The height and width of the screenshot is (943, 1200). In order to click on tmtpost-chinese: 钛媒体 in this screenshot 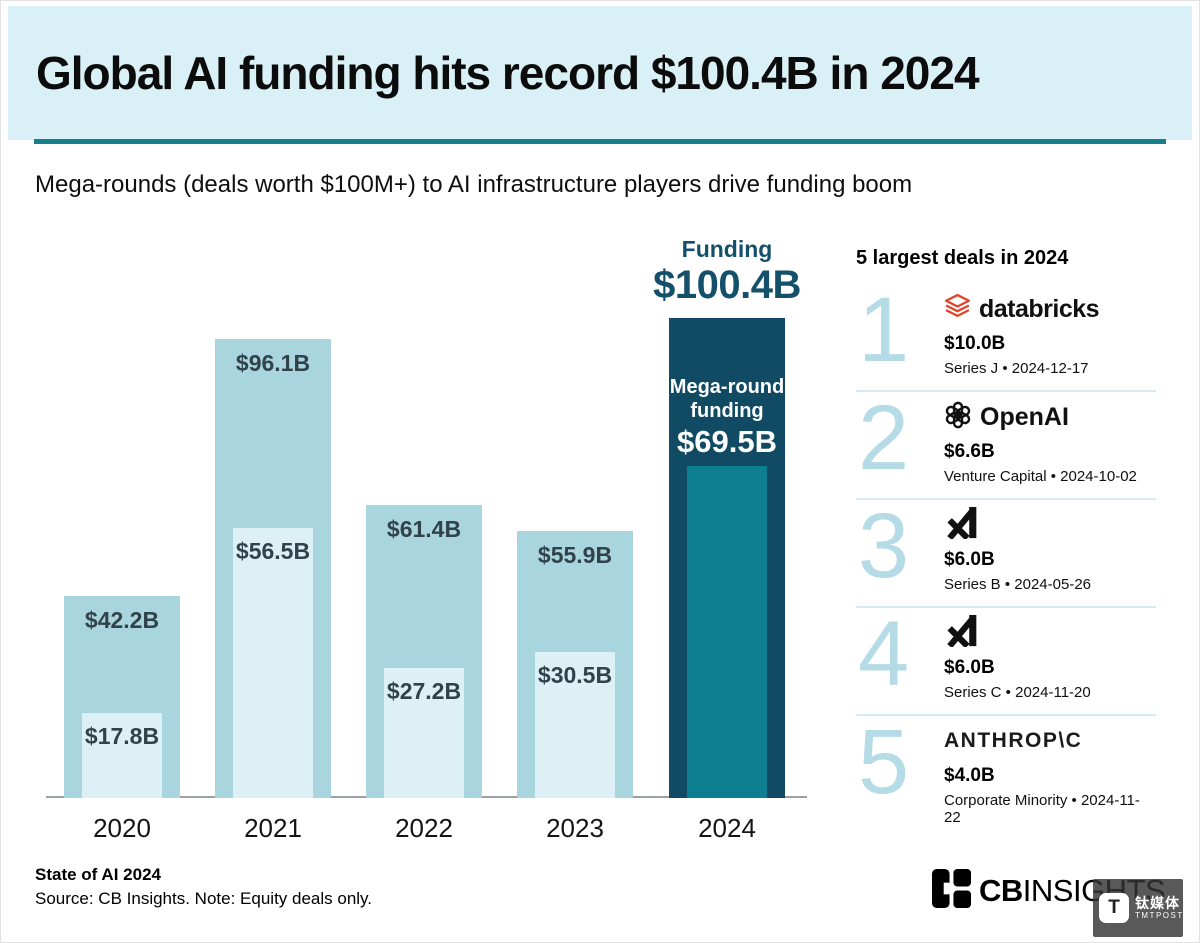, I will do `click(1157, 903)`.